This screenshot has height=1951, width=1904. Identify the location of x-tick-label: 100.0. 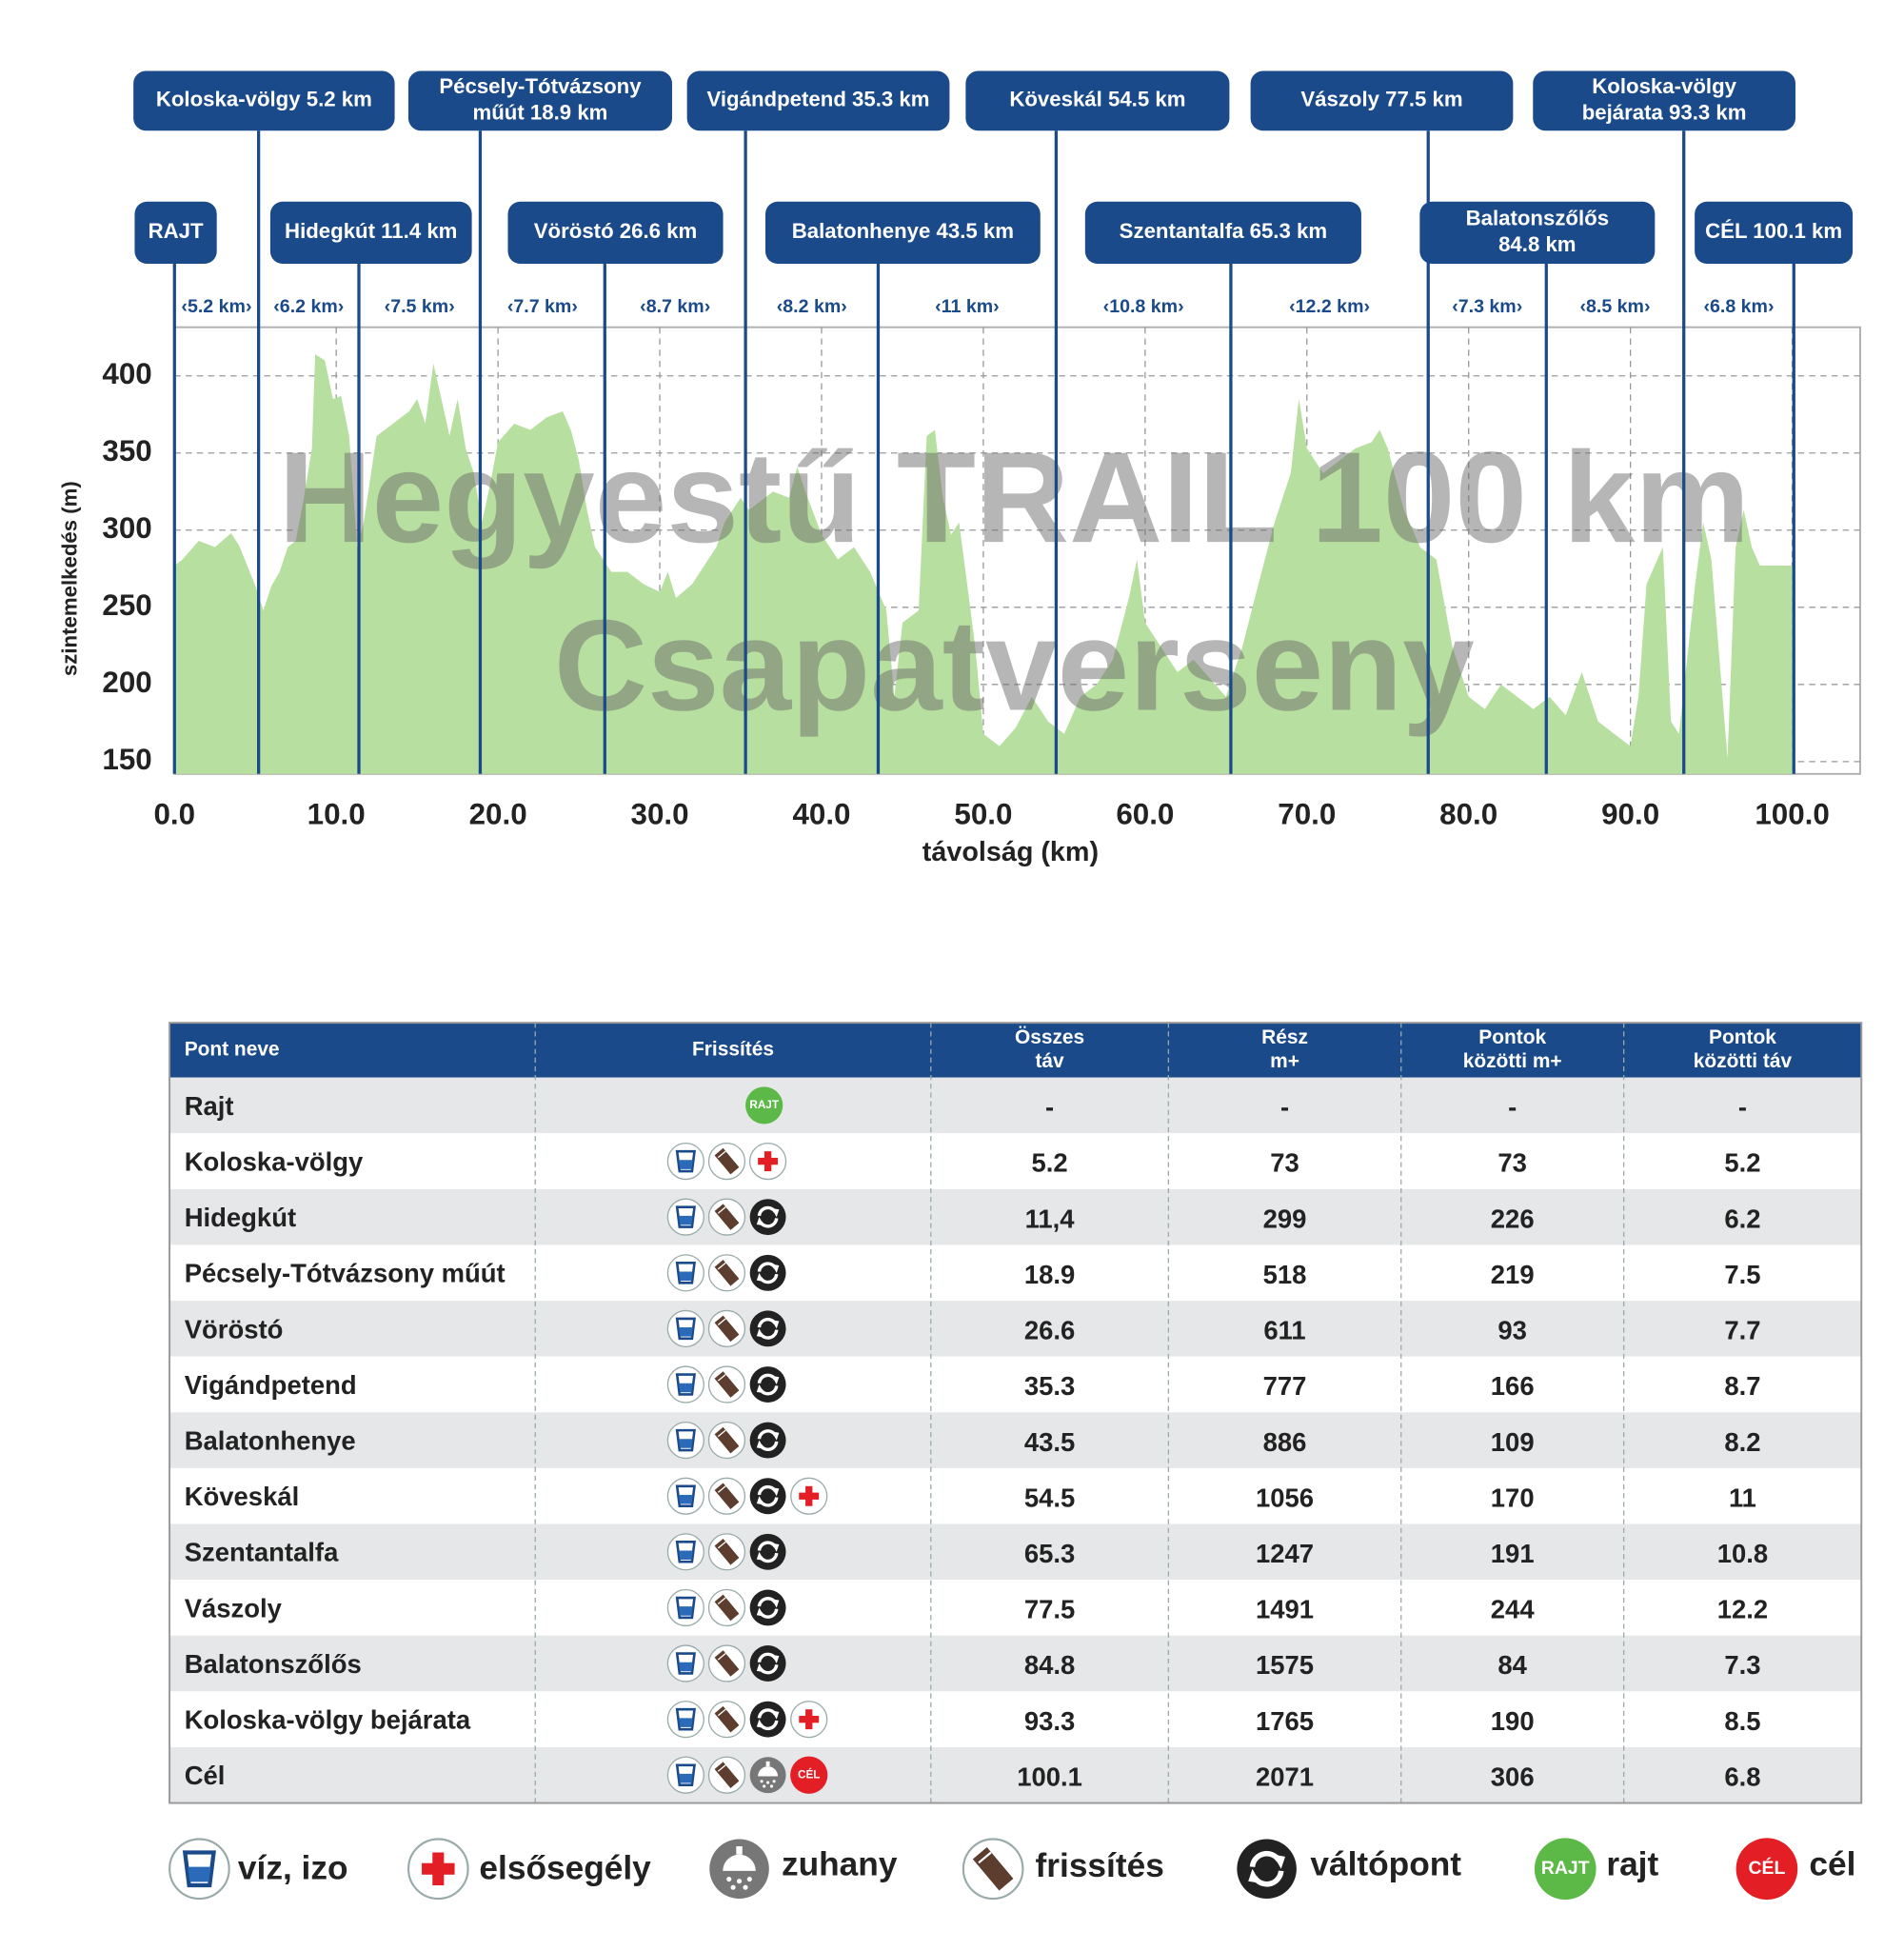
(1792, 815).